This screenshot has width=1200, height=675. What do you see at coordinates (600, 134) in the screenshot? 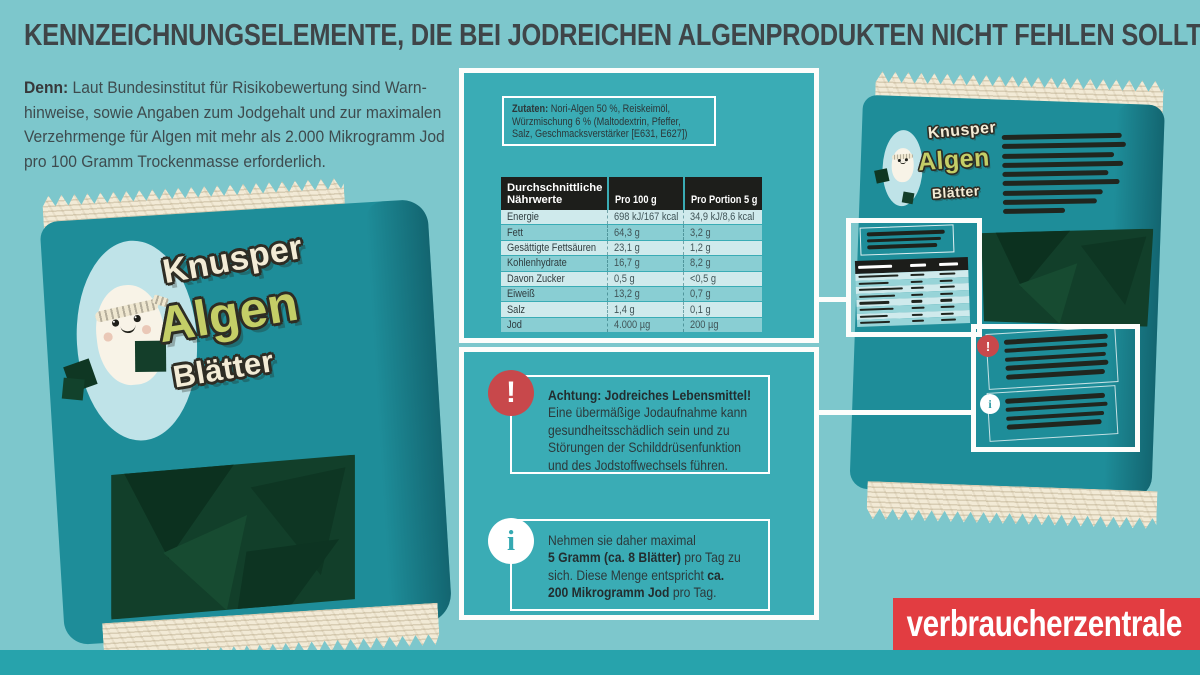
I see `ingredients-line: Salz, Geschmacksverstärker [E631, E627])` at bounding box center [600, 134].